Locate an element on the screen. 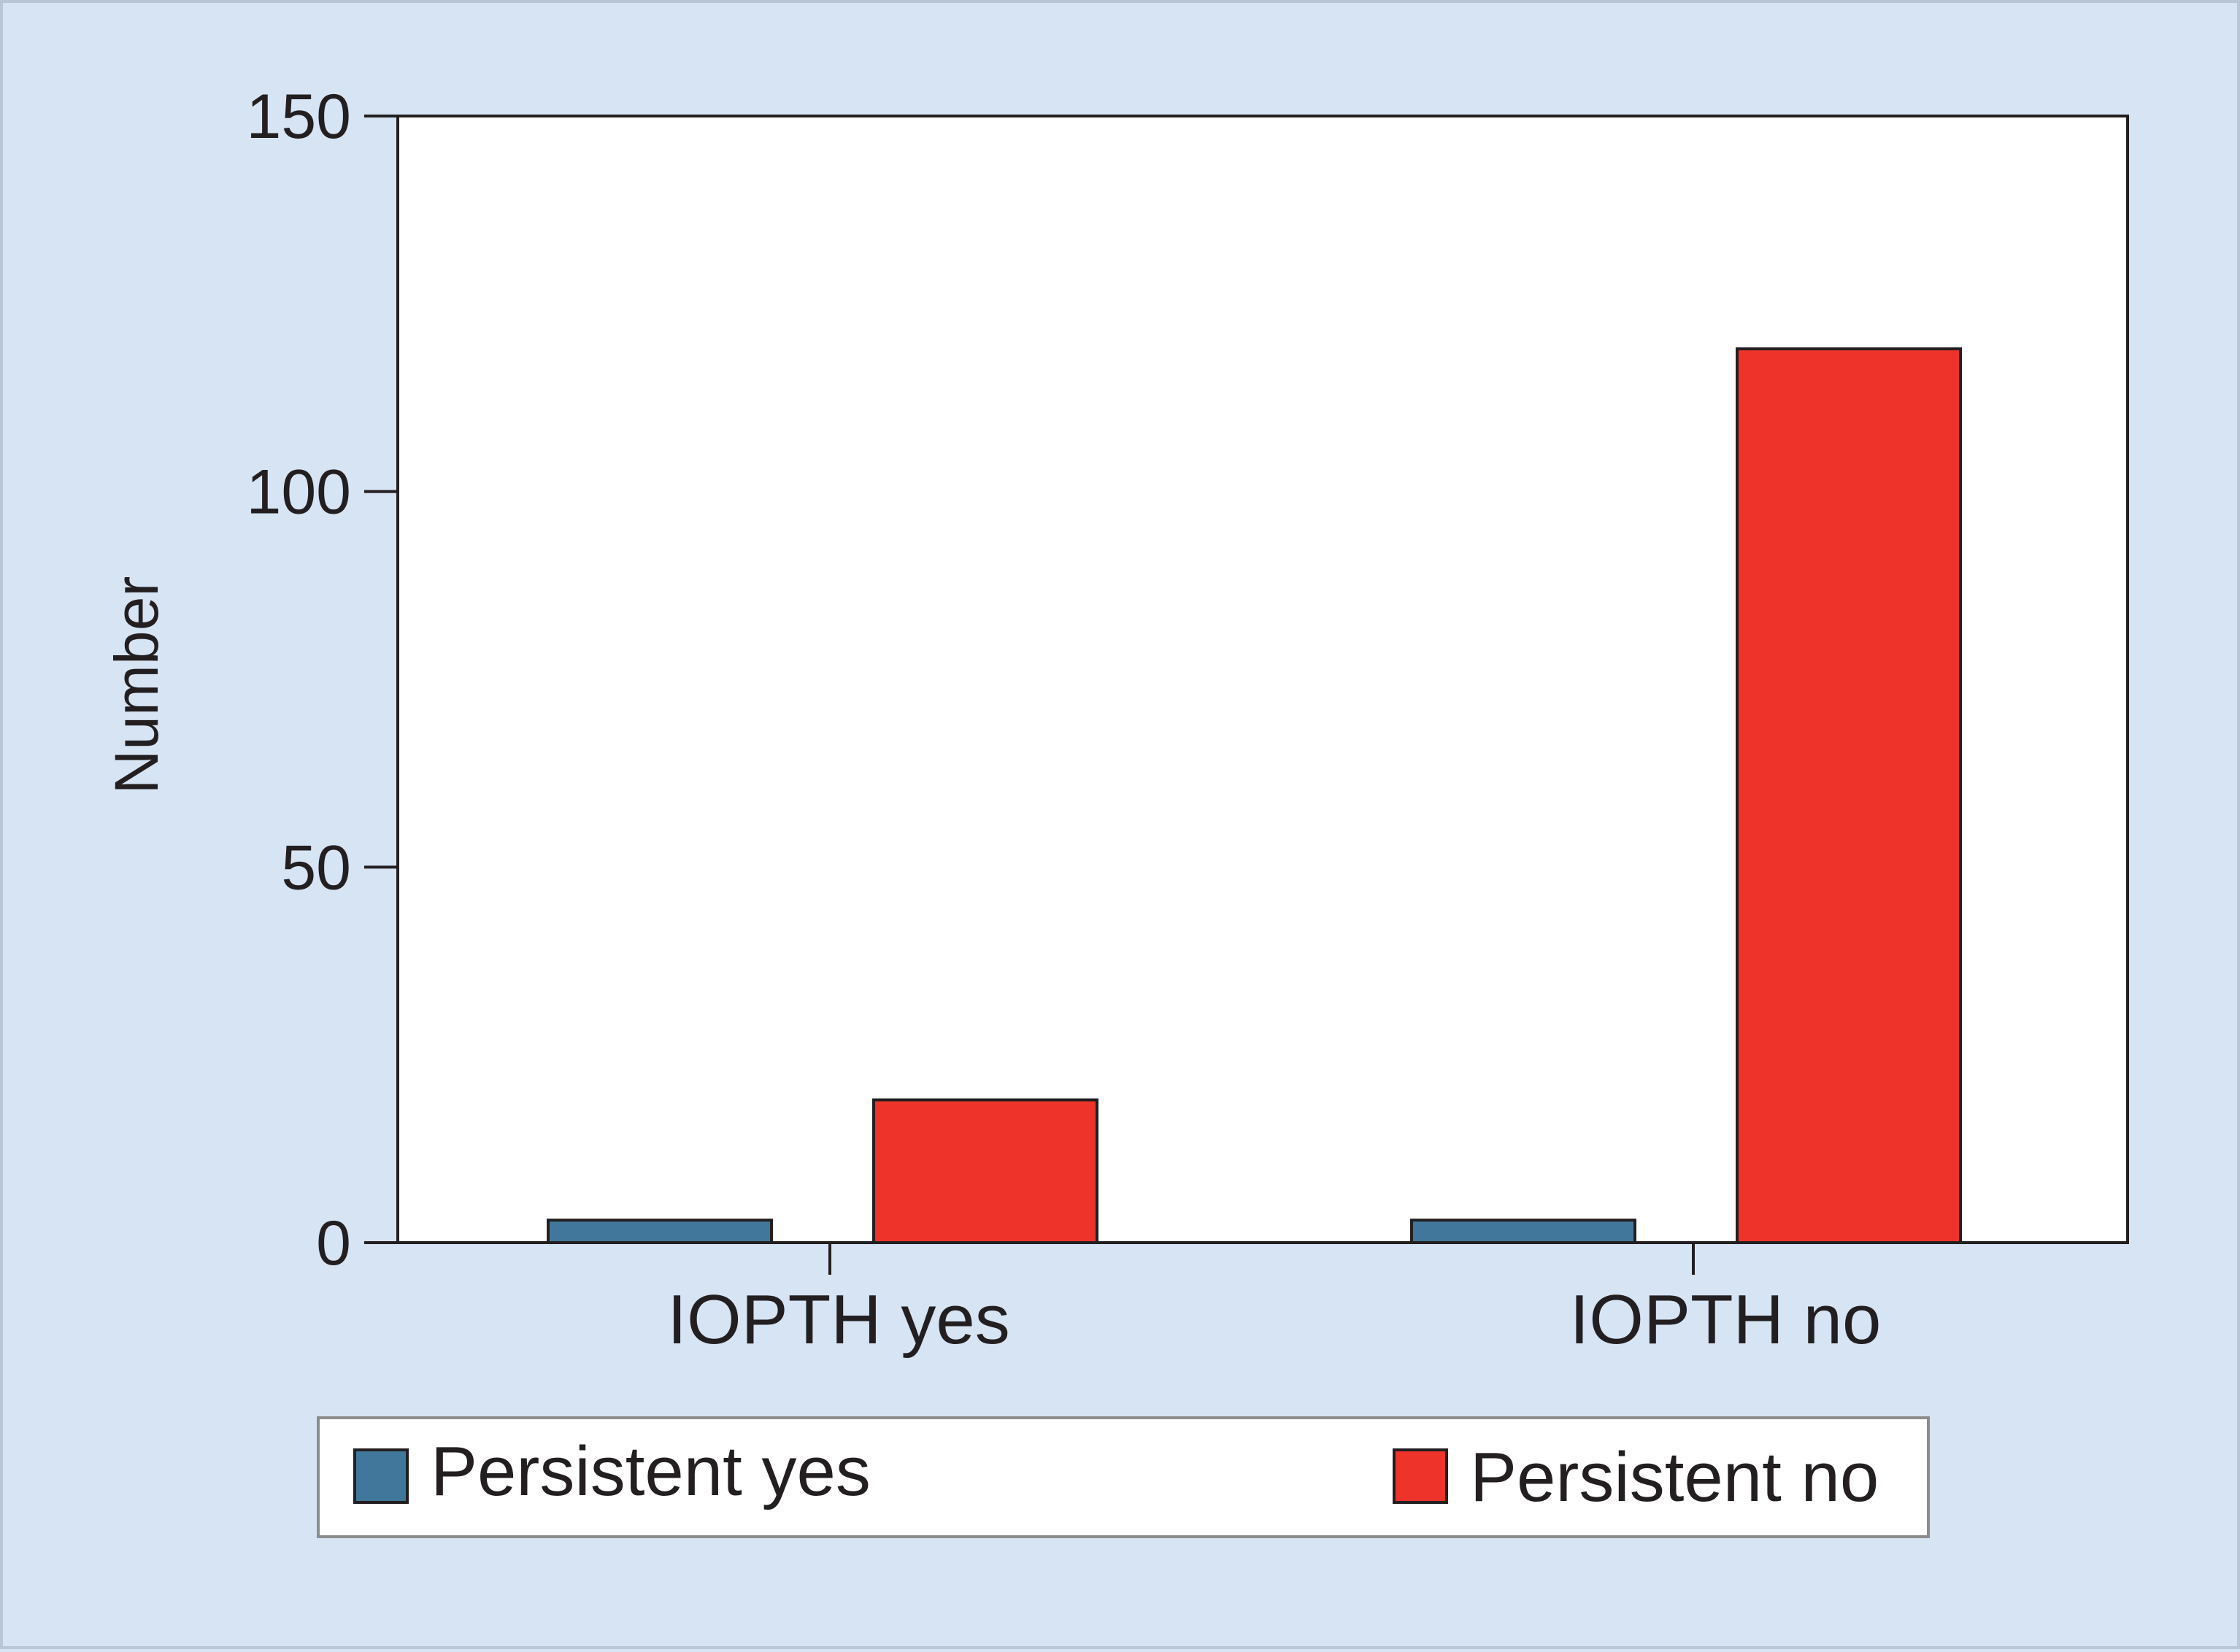  x-category-label-0: IOPTH yes is located at coordinates (838, 1320).